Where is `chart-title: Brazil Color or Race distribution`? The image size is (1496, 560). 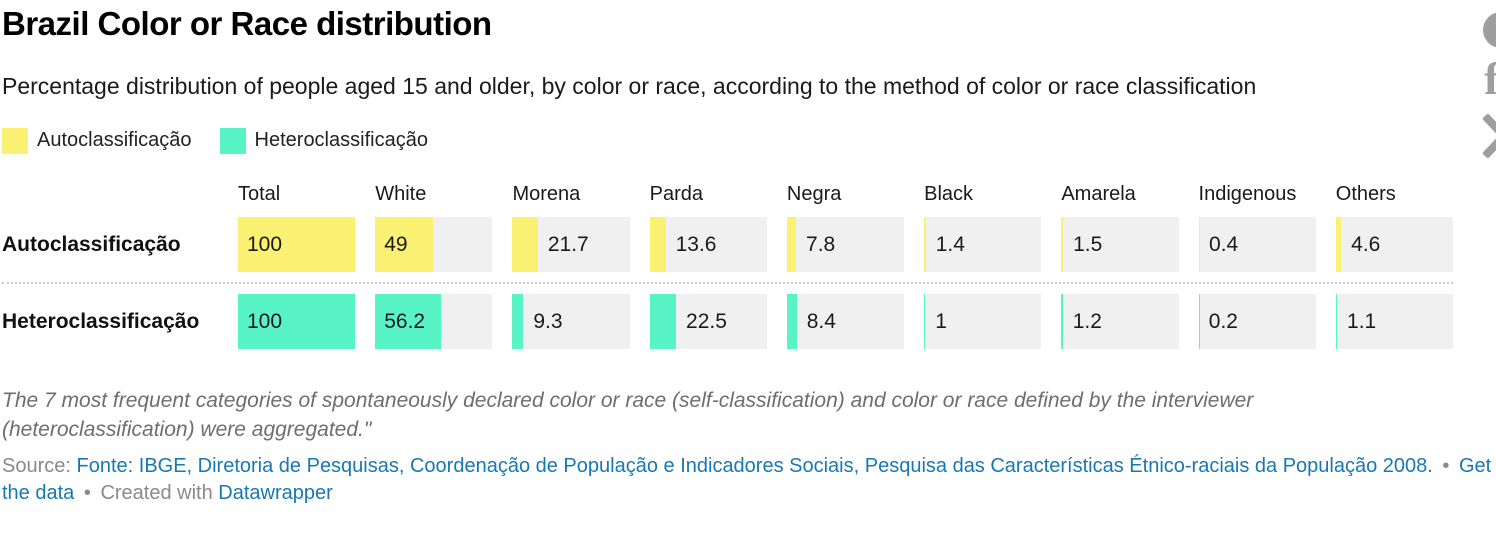 chart-title: Brazil Color or Race distribution is located at coordinates (247, 23).